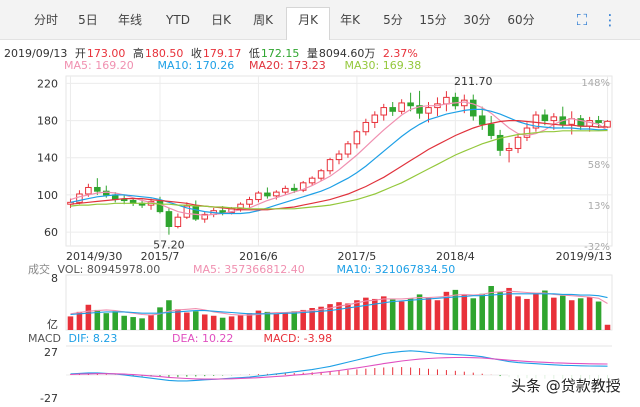  Describe the element at coordinates (178, 20) in the screenshot. I see `tab-3: YTD` at that location.